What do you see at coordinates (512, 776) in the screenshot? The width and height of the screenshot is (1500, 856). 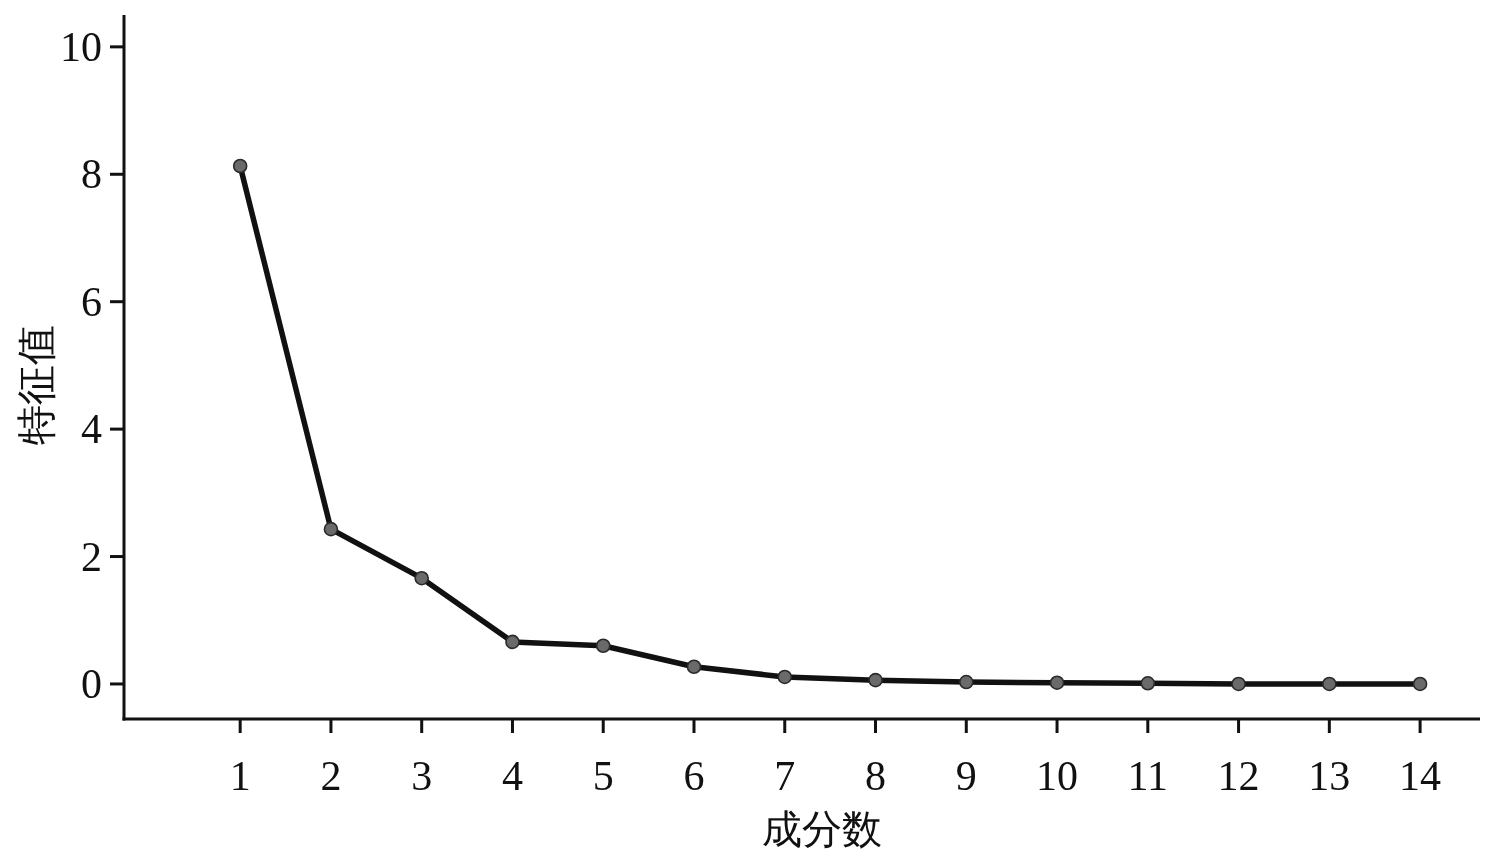 I see `x-tick-label: 4` at bounding box center [512, 776].